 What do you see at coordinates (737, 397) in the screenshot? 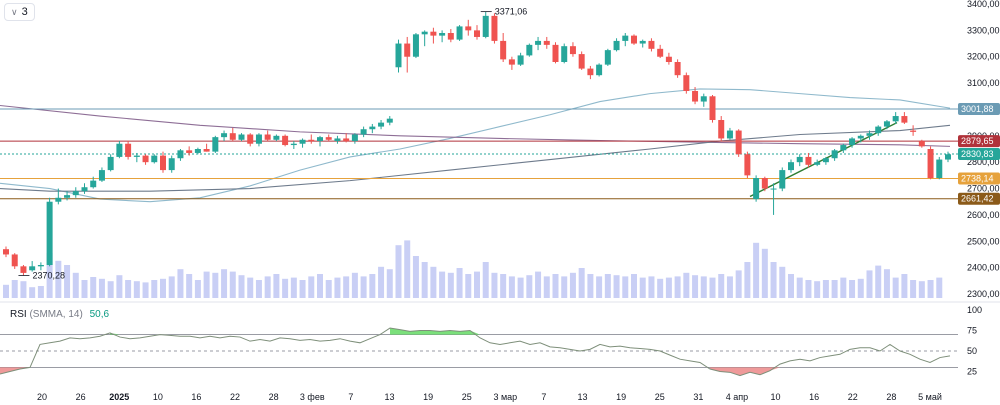
I see `x-tick-label: 4 апр` at bounding box center [737, 397].